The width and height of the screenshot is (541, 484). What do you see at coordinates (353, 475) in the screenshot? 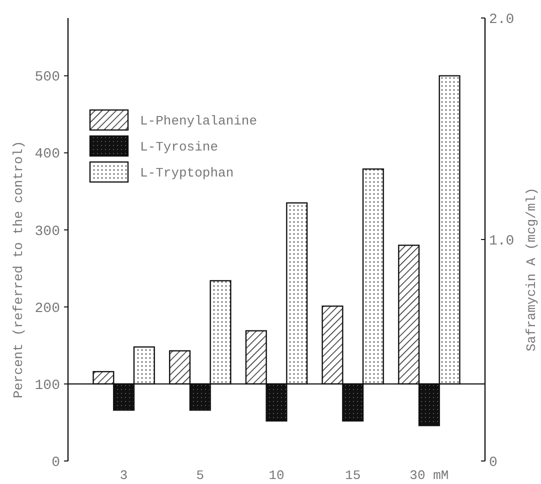
I see `x-tick-label: 15` at bounding box center [353, 475].